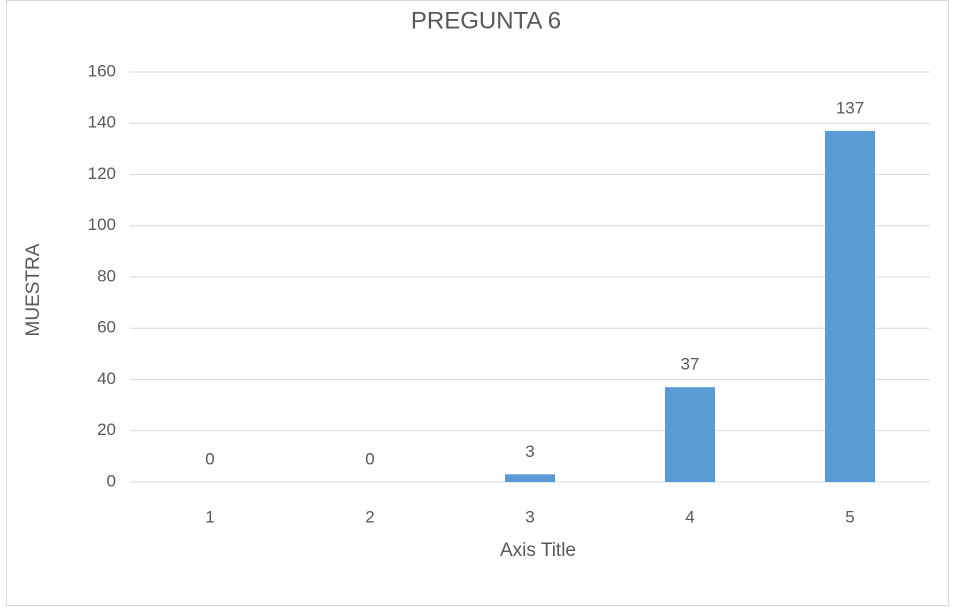 The width and height of the screenshot is (955, 611). What do you see at coordinates (486, 20) in the screenshot?
I see `chart-title: PREGUNTA 6` at bounding box center [486, 20].